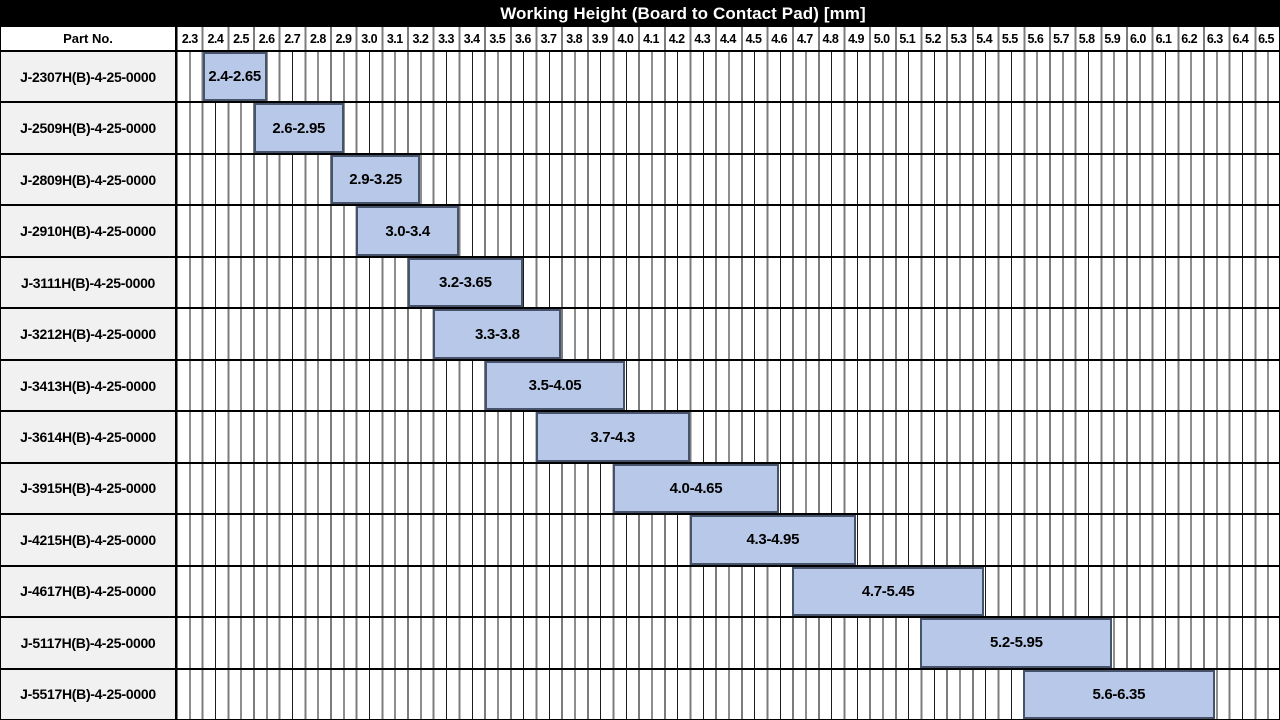  I want to click on axis-tick-label: 3.7, so click(548, 38).